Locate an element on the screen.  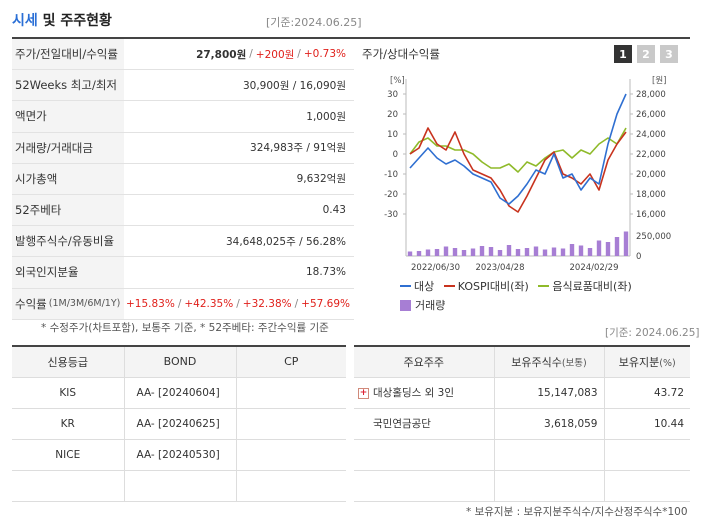
chart-tabs: 1 2 3 is located at coordinates (646, 54).